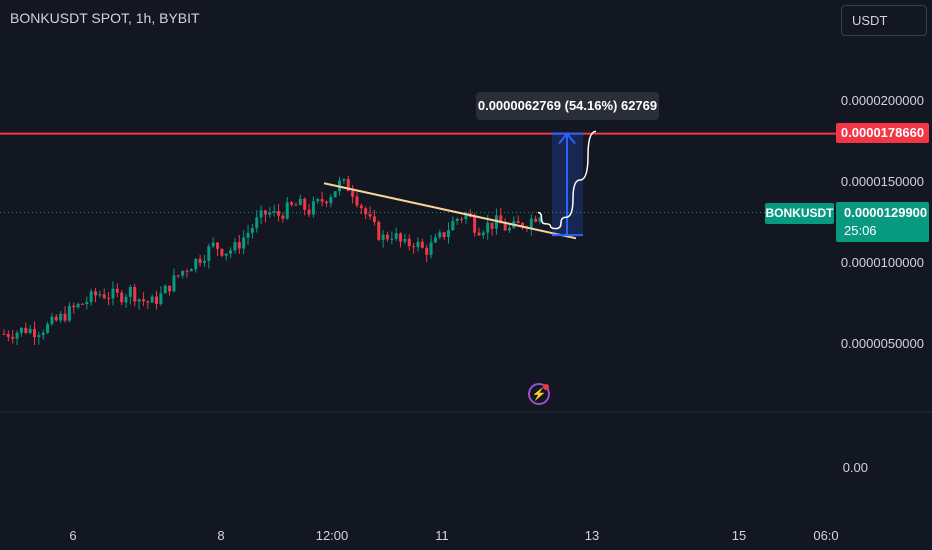  What do you see at coordinates (450, 211) in the screenshot?
I see `trendline` at bounding box center [450, 211].